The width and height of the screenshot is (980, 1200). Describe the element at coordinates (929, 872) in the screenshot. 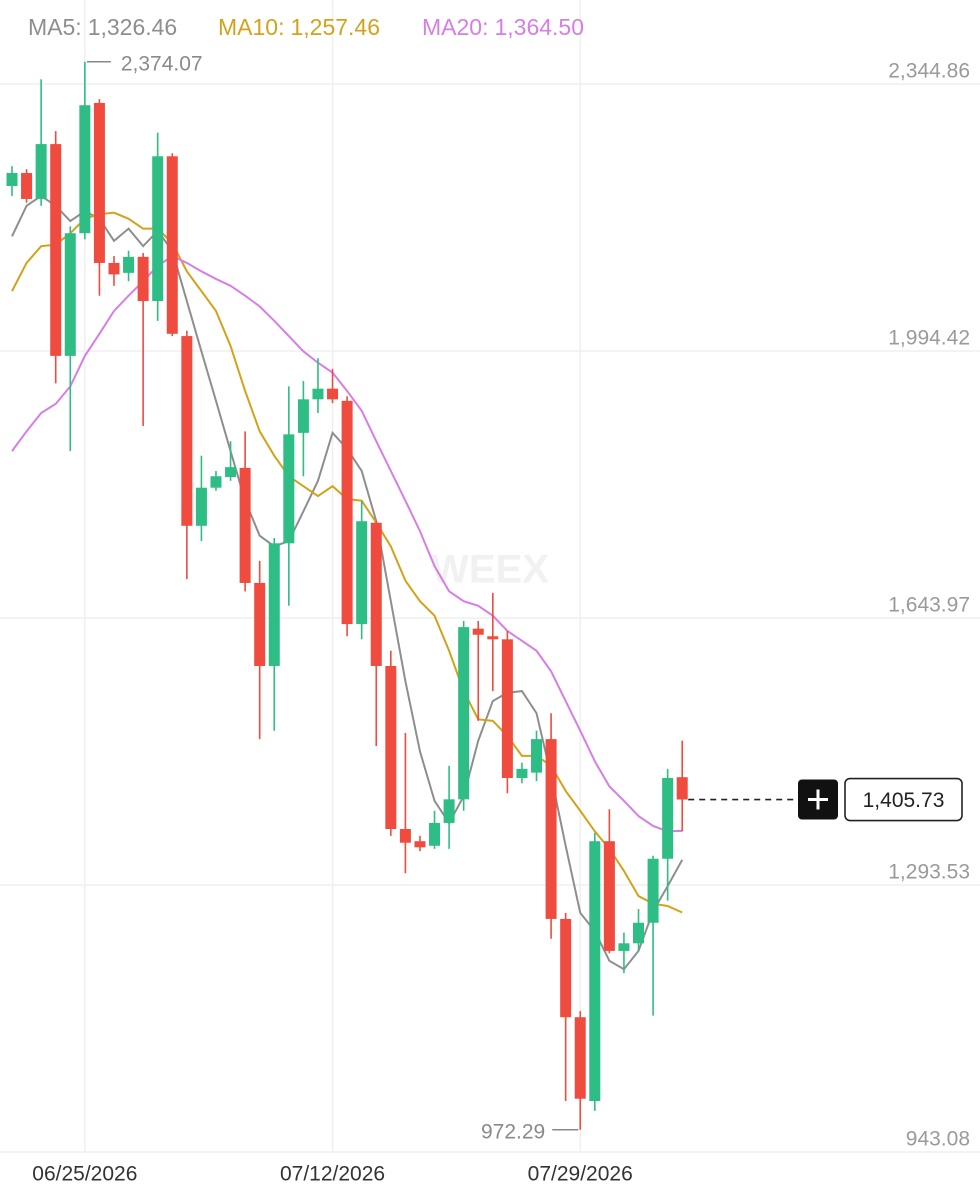

I see `y-tick-label: 1,293.53` at that location.